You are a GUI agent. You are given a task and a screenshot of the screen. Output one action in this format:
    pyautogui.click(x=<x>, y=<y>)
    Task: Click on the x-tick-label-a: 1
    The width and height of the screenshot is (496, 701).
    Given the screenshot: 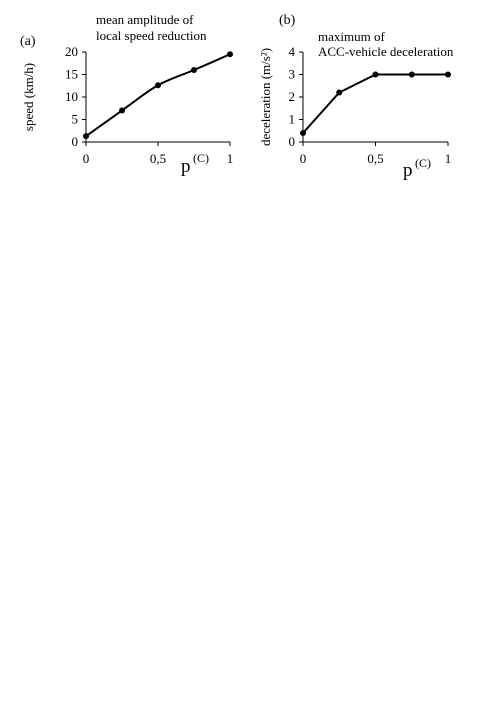 What is the action you would take?
    pyautogui.click(x=230, y=158)
    